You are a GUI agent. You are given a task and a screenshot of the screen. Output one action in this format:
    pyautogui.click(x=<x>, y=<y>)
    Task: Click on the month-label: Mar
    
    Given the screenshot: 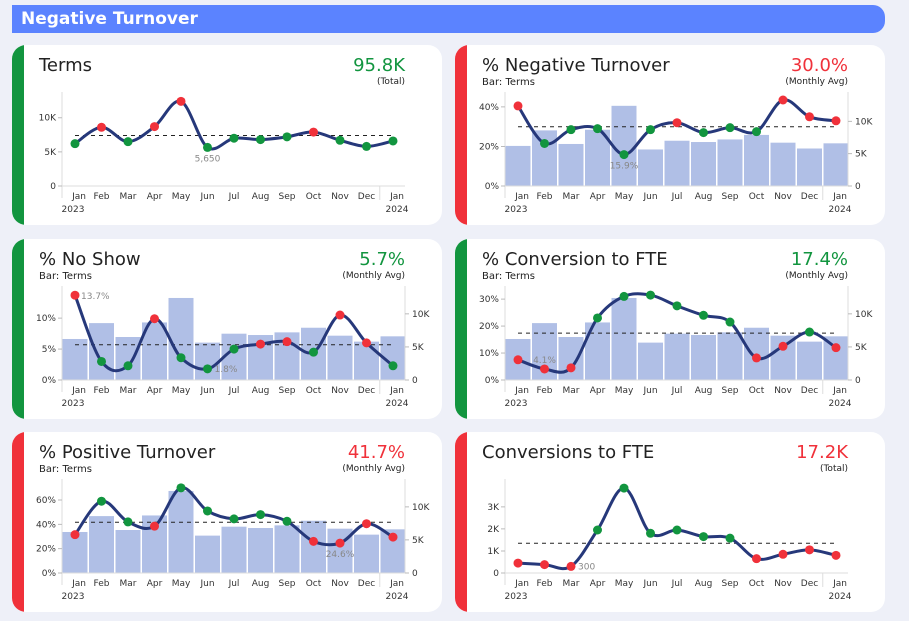 What is the action you would take?
    pyautogui.click(x=571, y=197)
    